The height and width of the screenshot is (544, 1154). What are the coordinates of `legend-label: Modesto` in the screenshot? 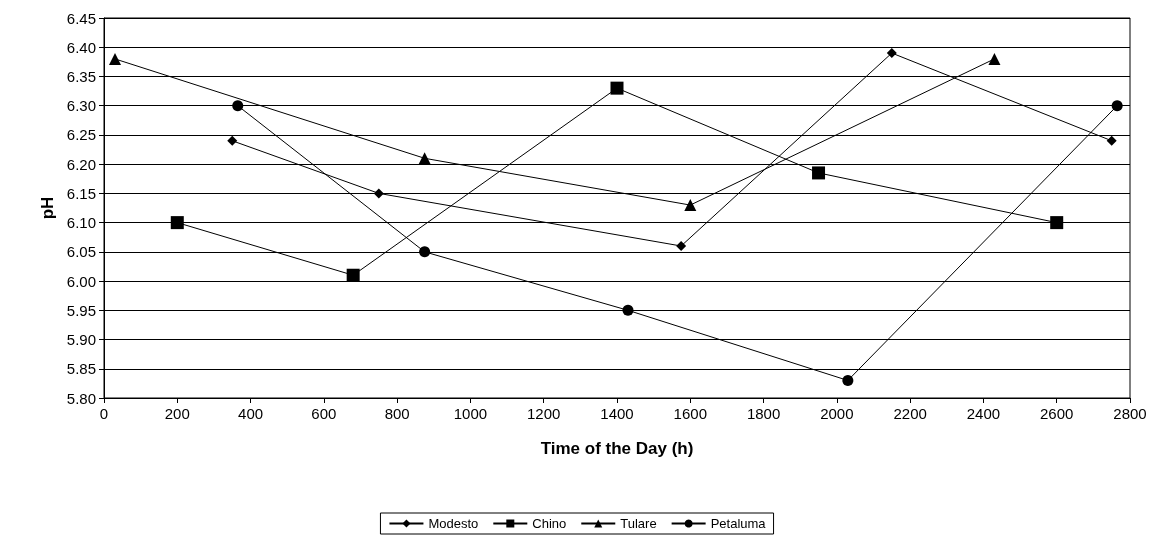 It's located at (453, 523).